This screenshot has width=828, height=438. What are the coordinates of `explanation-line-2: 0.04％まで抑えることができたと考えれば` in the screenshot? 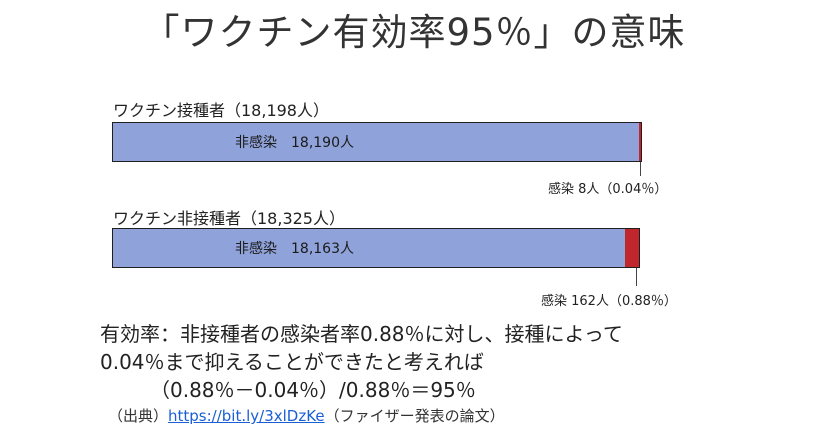 It's located at (292, 362).